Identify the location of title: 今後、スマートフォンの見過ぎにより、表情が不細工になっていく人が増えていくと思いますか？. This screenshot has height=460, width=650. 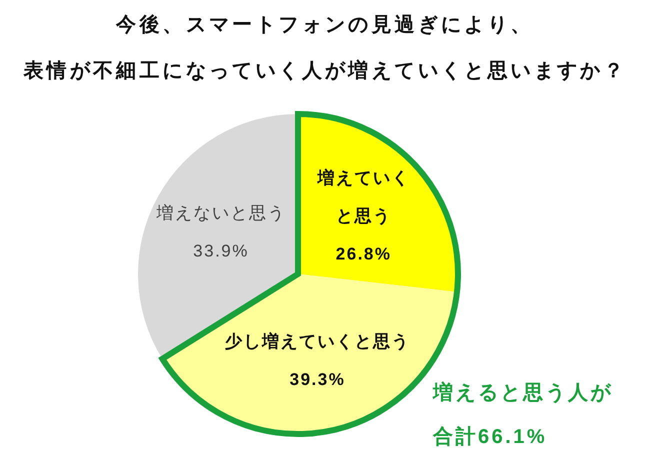
(325, 48).